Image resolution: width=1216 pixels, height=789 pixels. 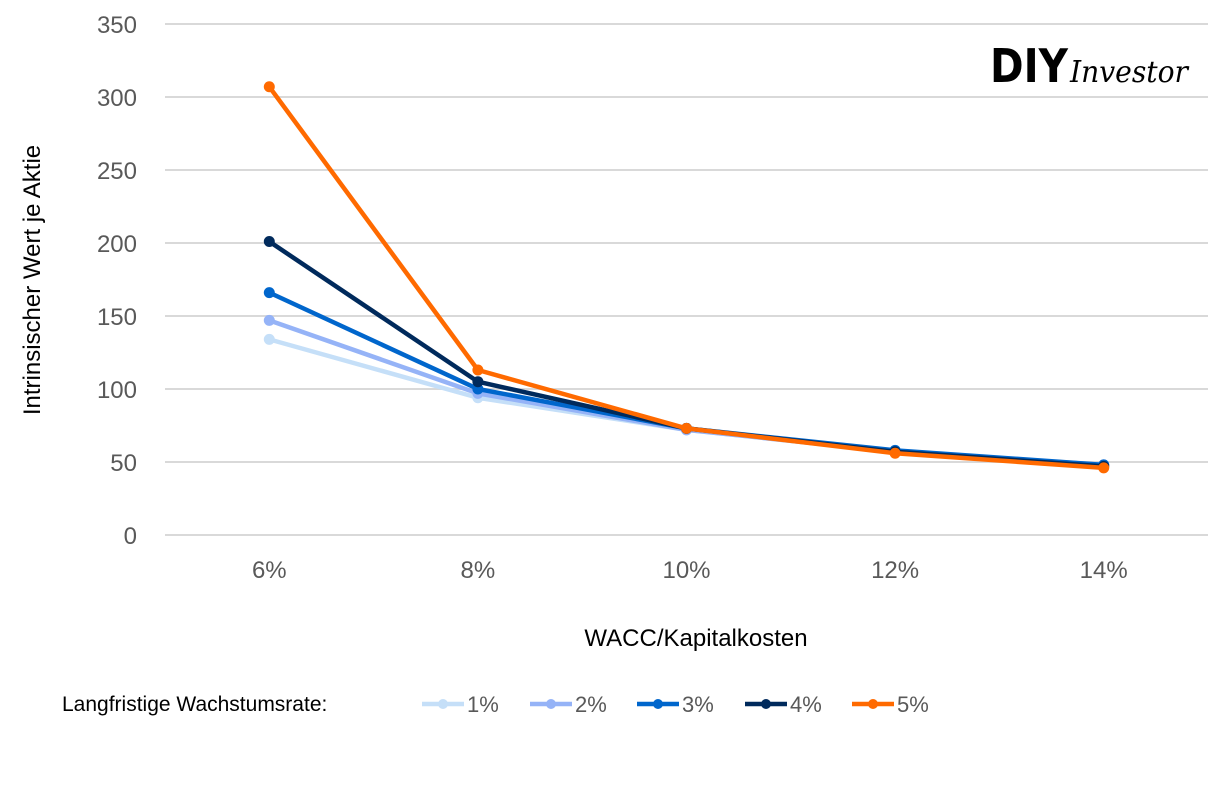 I want to click on series-2pct, so click(x=686, y=392).